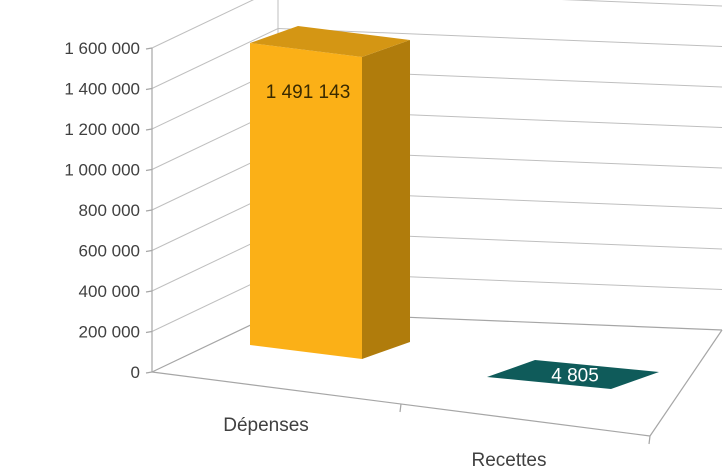  What do you see at coordinates (509, 460) in the screenshot?
I see `x-category-label: Recettes` at bounding box center [509, 460].